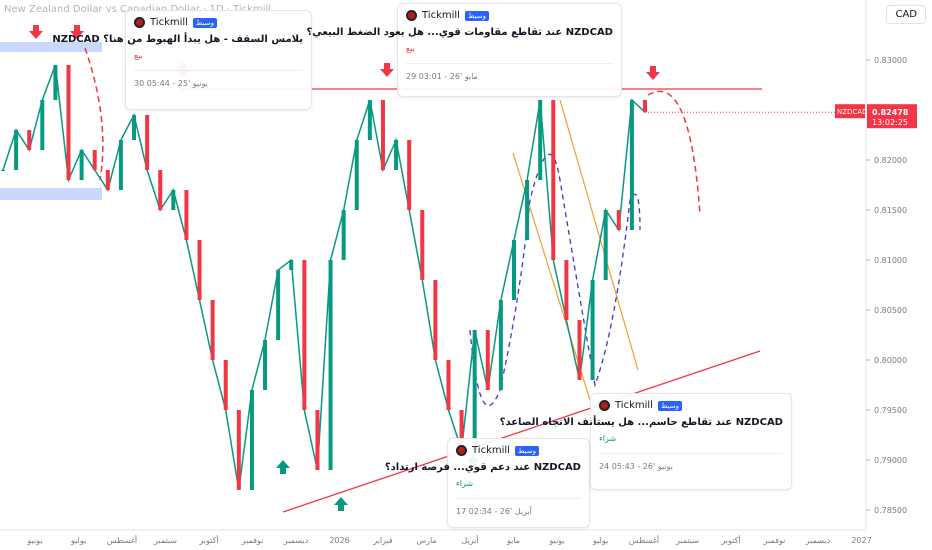 The height and width of the screenshot is (550, 932). I want to click on y-tick-label: 0.80000, so click(890, 360).